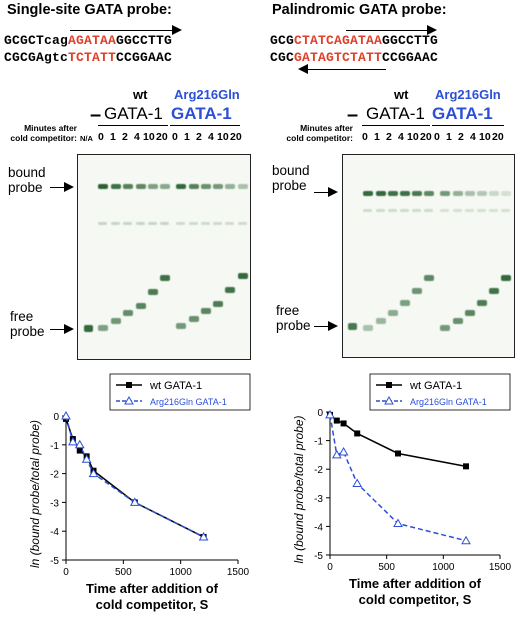 The width and height of the screenshot is (520, 617). What do you see at coordinates (293, 318) in the screenshot?
I see `right-free-probe-label: free probe` at bounding box center [293, 318].